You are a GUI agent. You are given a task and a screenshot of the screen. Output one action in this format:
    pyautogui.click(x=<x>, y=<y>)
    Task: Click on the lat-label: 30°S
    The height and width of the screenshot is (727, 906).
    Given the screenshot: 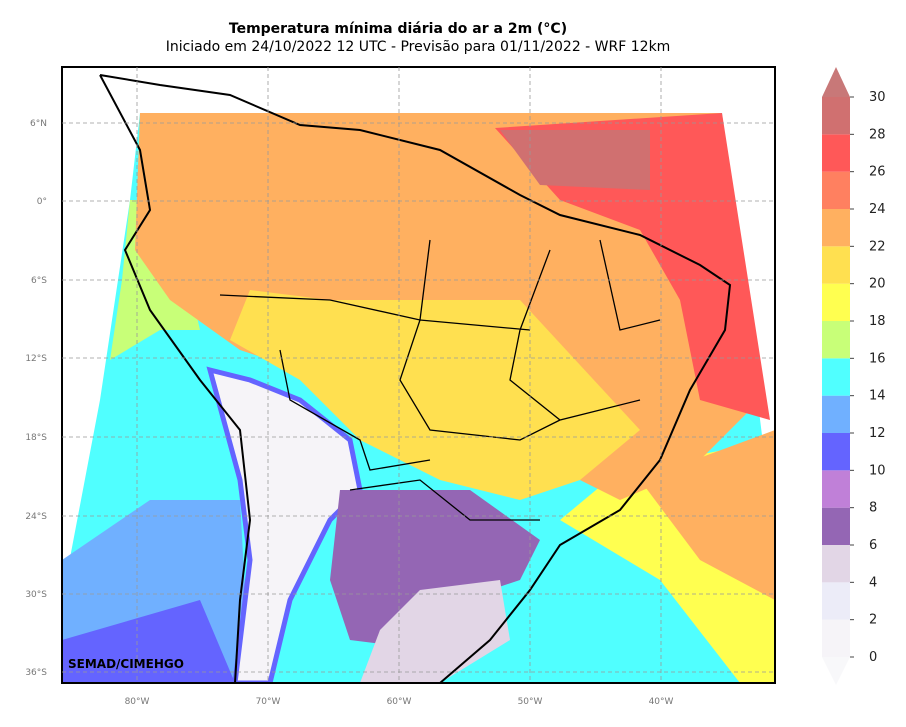 What is the action you would take?
    pyautogui.click(x=36, y=595)
    